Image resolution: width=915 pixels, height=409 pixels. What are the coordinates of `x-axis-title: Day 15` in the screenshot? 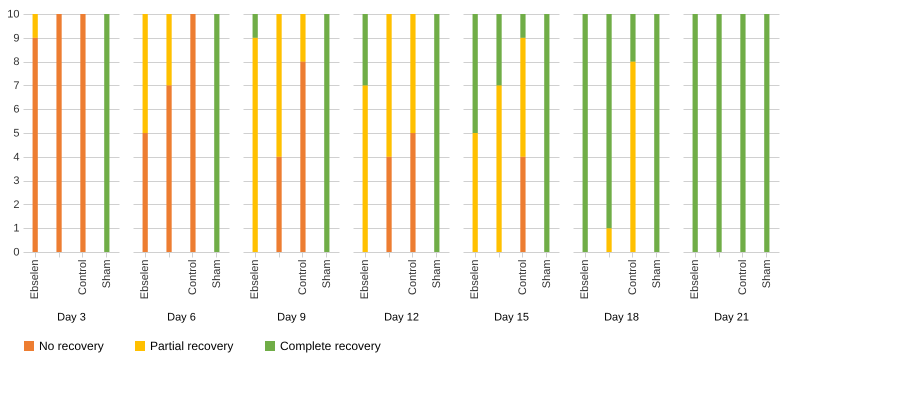 It's located at (511, 317).